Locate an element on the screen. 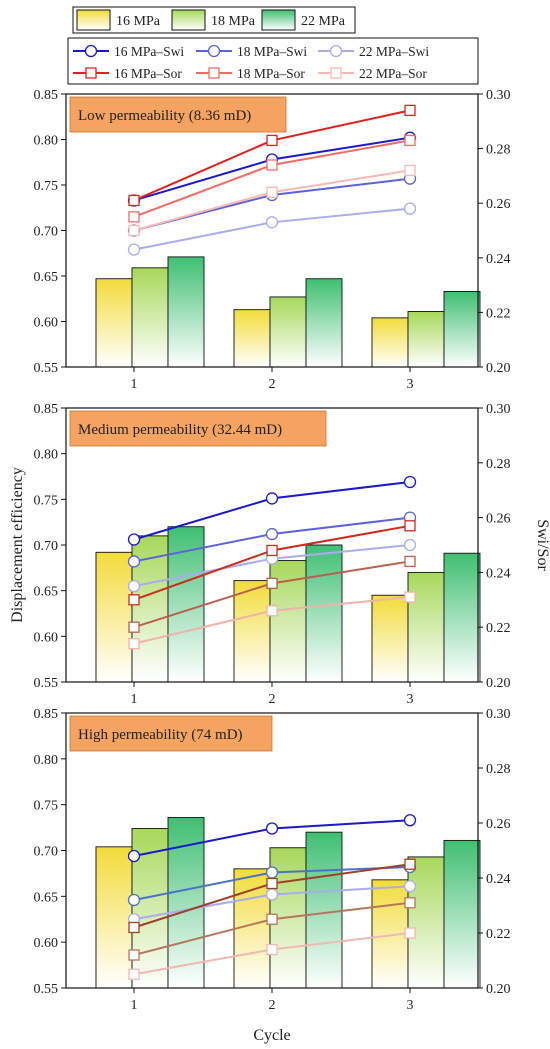  panel-title: Medium permeability (32.44 mD) is located at coordinates (180, 430).